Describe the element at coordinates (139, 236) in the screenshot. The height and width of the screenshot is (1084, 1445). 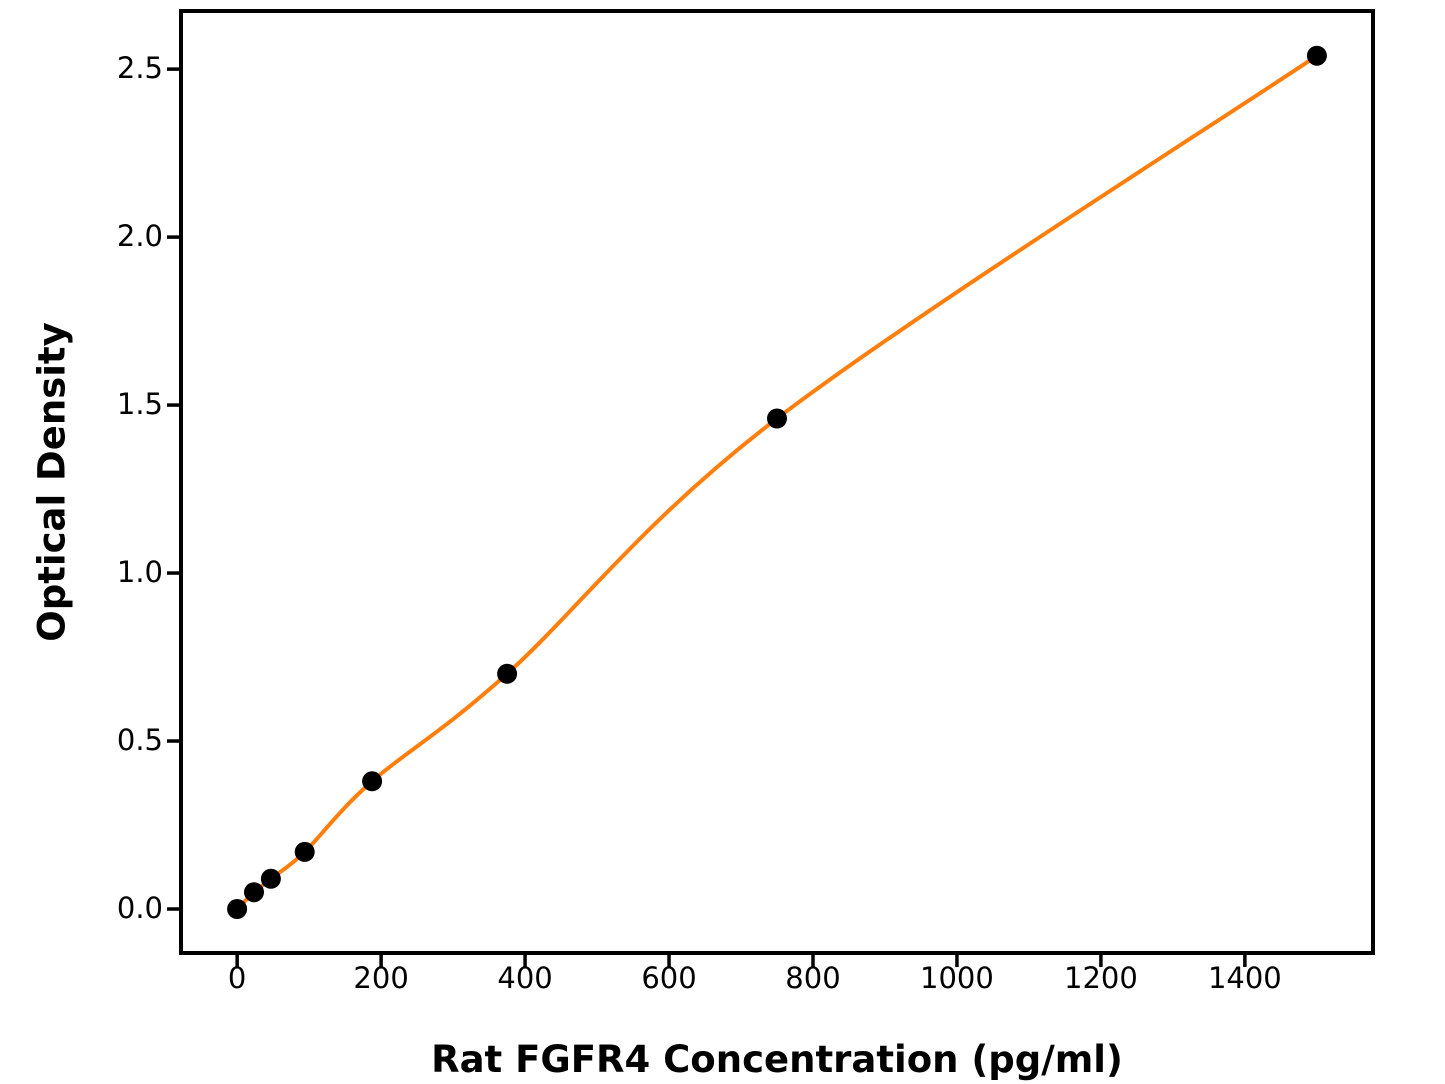
I see `y-tick-label: 2.0` at that location.